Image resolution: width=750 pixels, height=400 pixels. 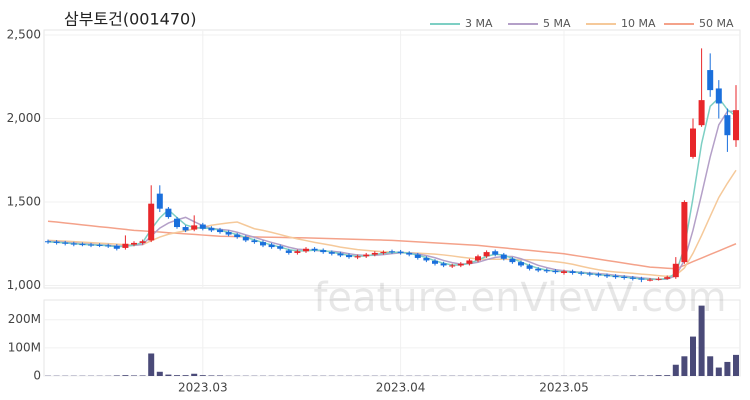 I want to click on chart-title: 삼부토건(001470), so click(x=130, y=19).